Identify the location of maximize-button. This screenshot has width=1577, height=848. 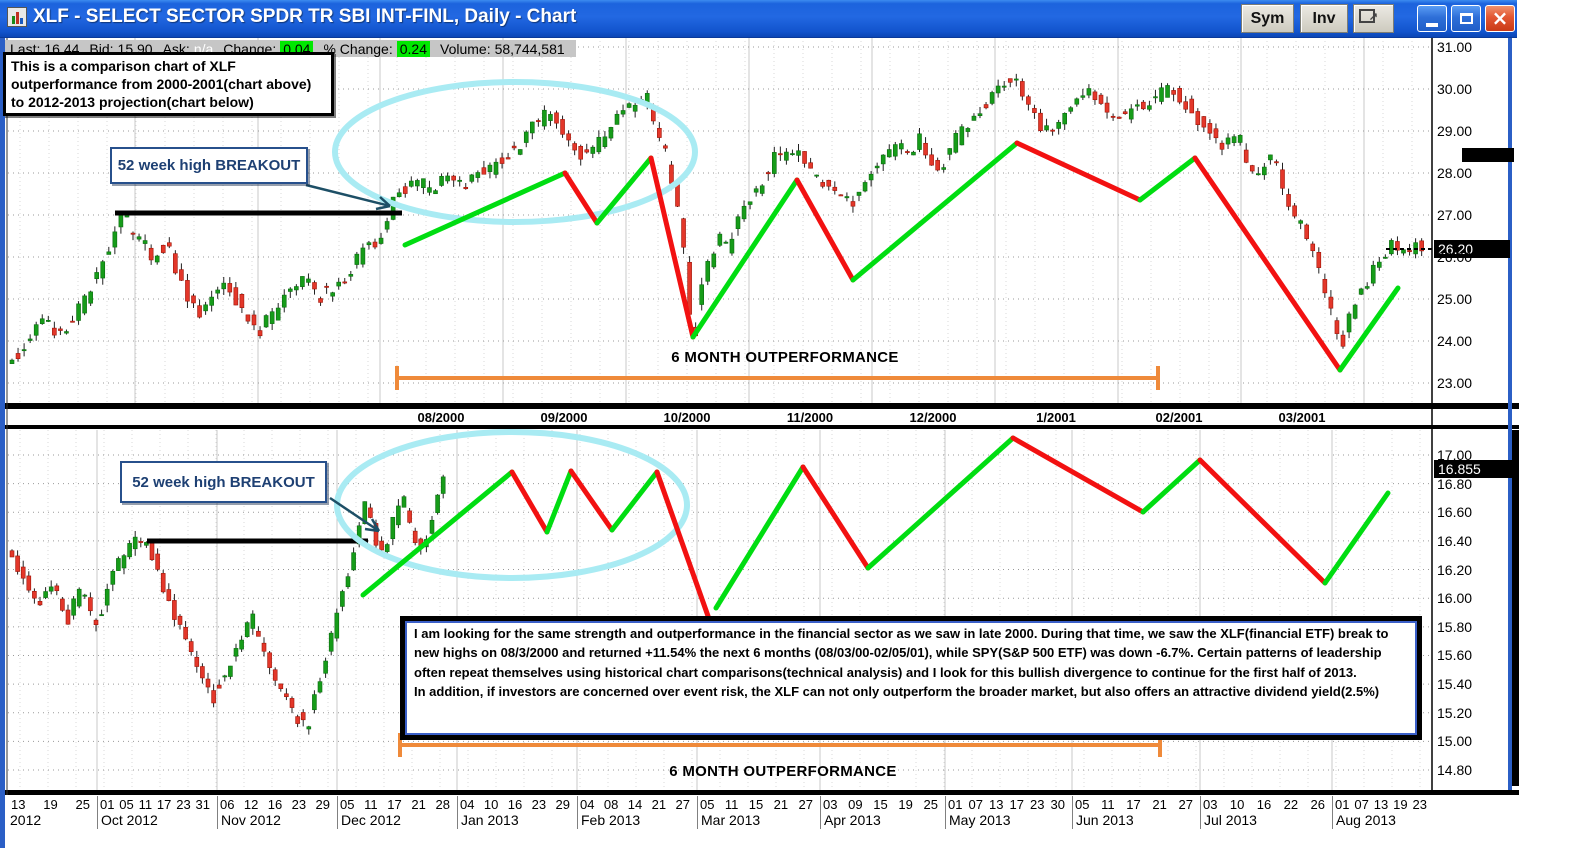
(1466, 18).